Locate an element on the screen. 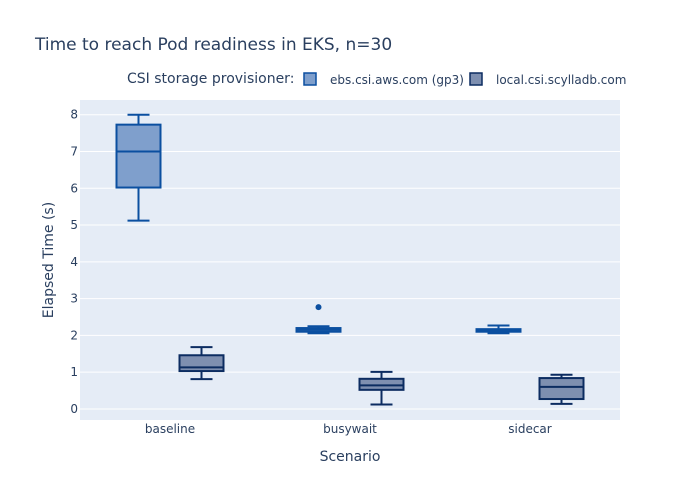  y-tick-label: 4 is located at coordinates (74, 262).